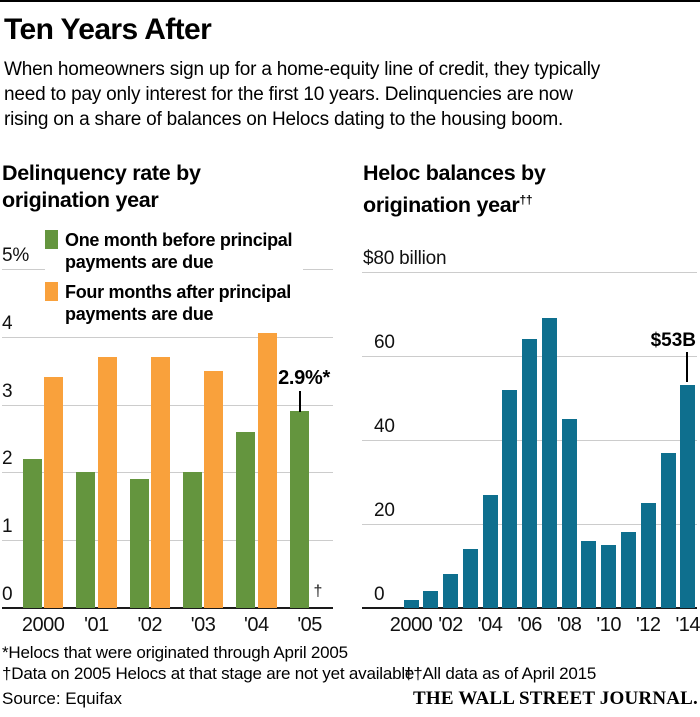 This screenshot has height=717, width=700. What do you see at coordinates (384, 342) in the screenshot?
I see `y-tick-label: 60` at bounding box center [384, 342].